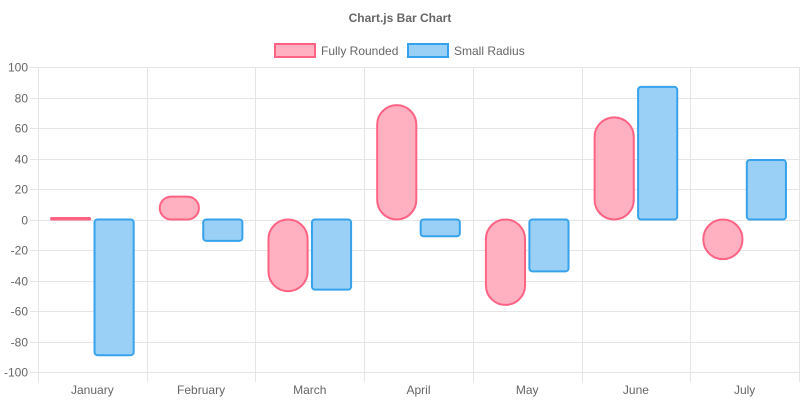 The image size is (800, 400). Describe the element at coordinates (22, 99) in the screenshot. I see `y-tick-label: 80` at that location.